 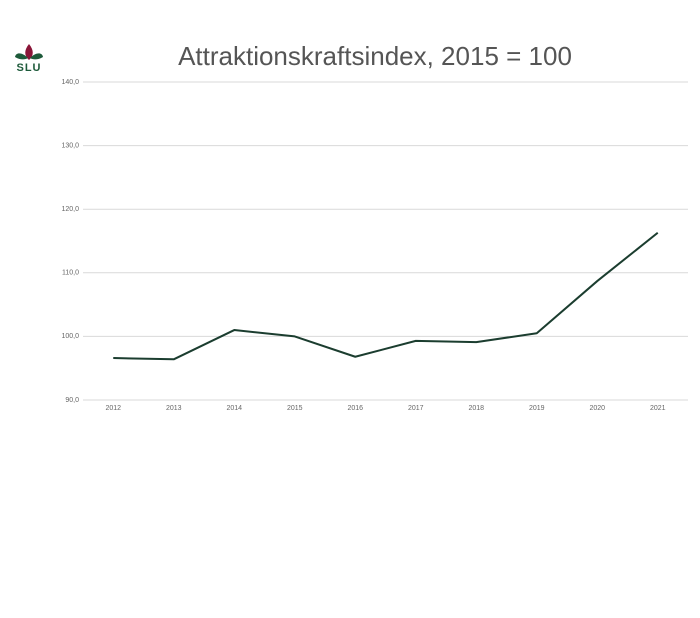 What do you see at coordinates (113, 408) in the screenshot?
I see `x-tick-label: 2012` at bounding box center [113, 408].